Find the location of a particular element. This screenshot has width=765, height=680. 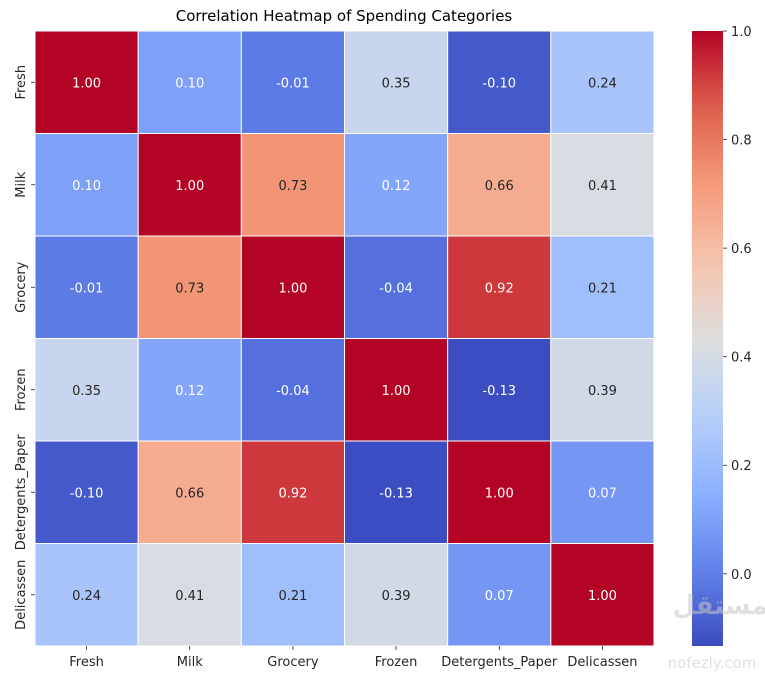

heatmap-cell-Grocery-Detergents_Paper is located at coordinates (499, 287).